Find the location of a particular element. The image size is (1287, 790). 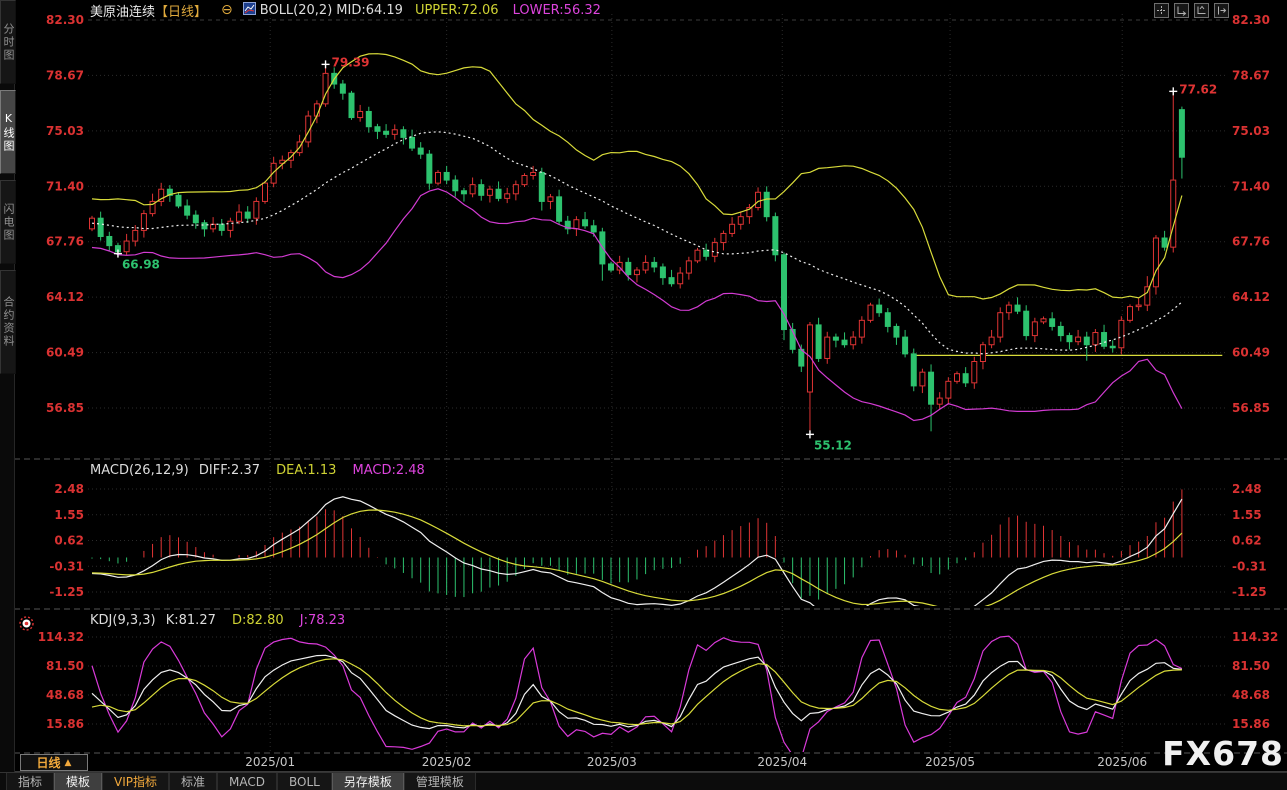

price-annotation: 79.39 is located at coordinates (351, 62).